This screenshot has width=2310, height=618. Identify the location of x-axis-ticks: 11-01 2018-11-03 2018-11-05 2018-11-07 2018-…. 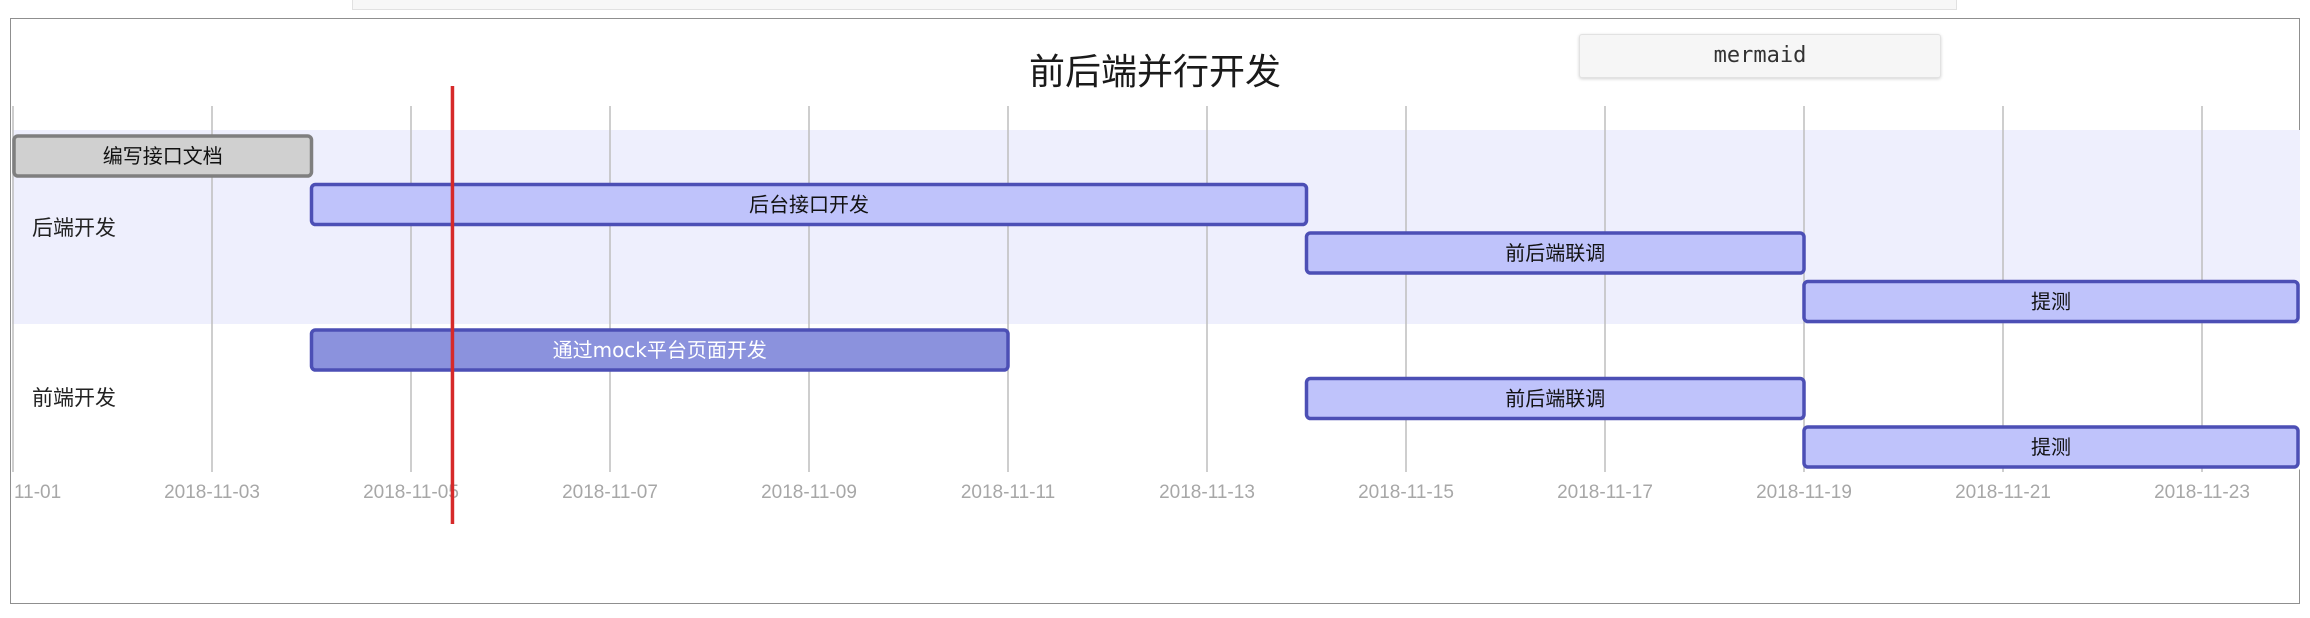
(1132, 492).